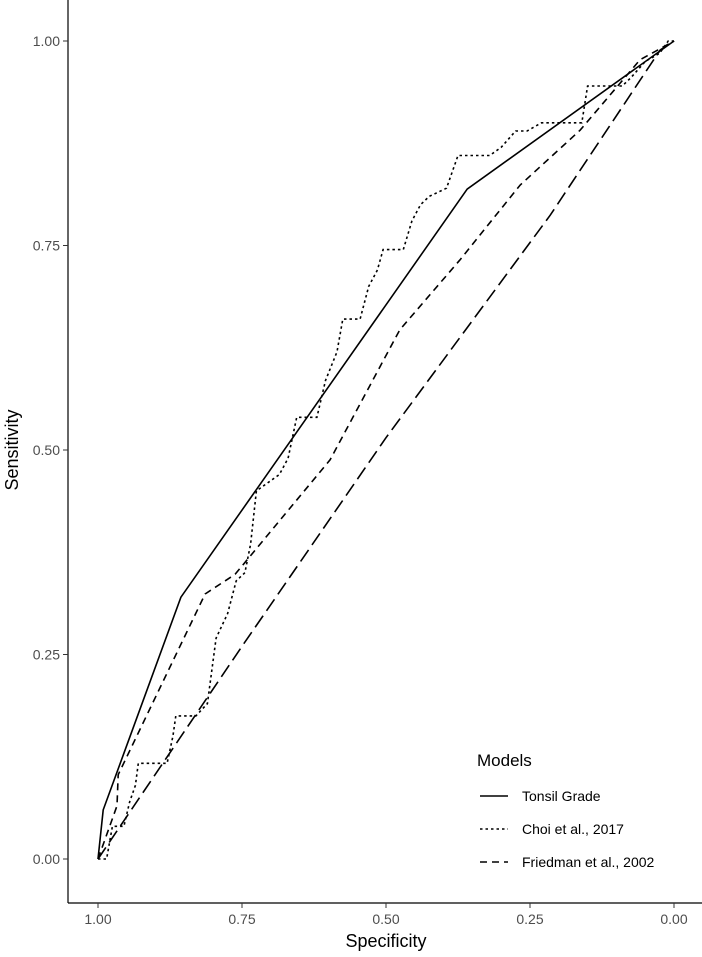  Describe the element at coordinates (46, 246) in the screenshot. I see `y-tick-label: 0.75` at that location.